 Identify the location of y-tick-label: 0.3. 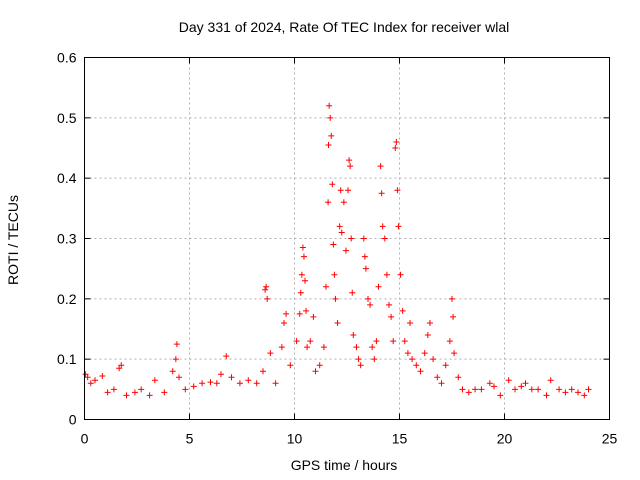
(67, 239).